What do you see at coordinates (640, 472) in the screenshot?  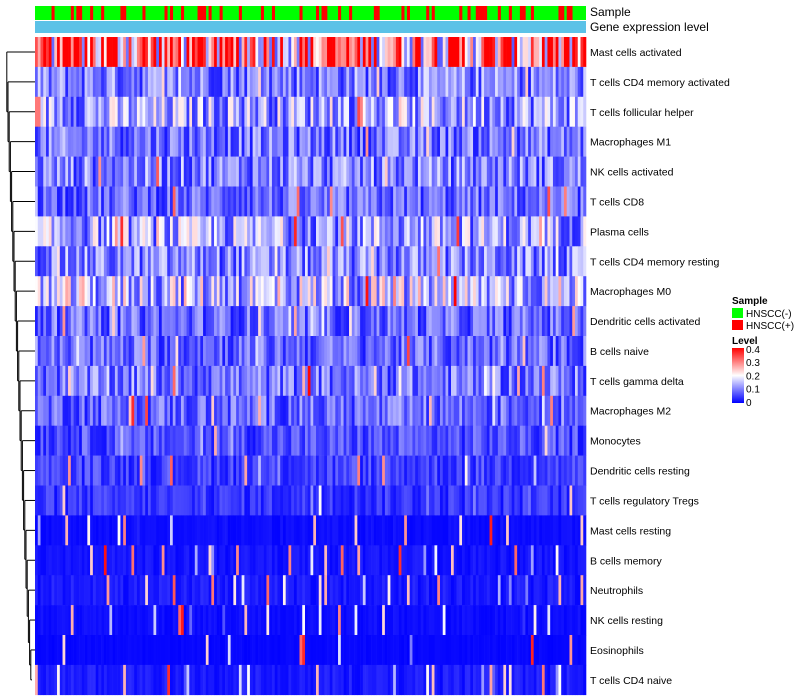 I see `row-label: Dendritic cells resting` at bounding box center [640, 472].